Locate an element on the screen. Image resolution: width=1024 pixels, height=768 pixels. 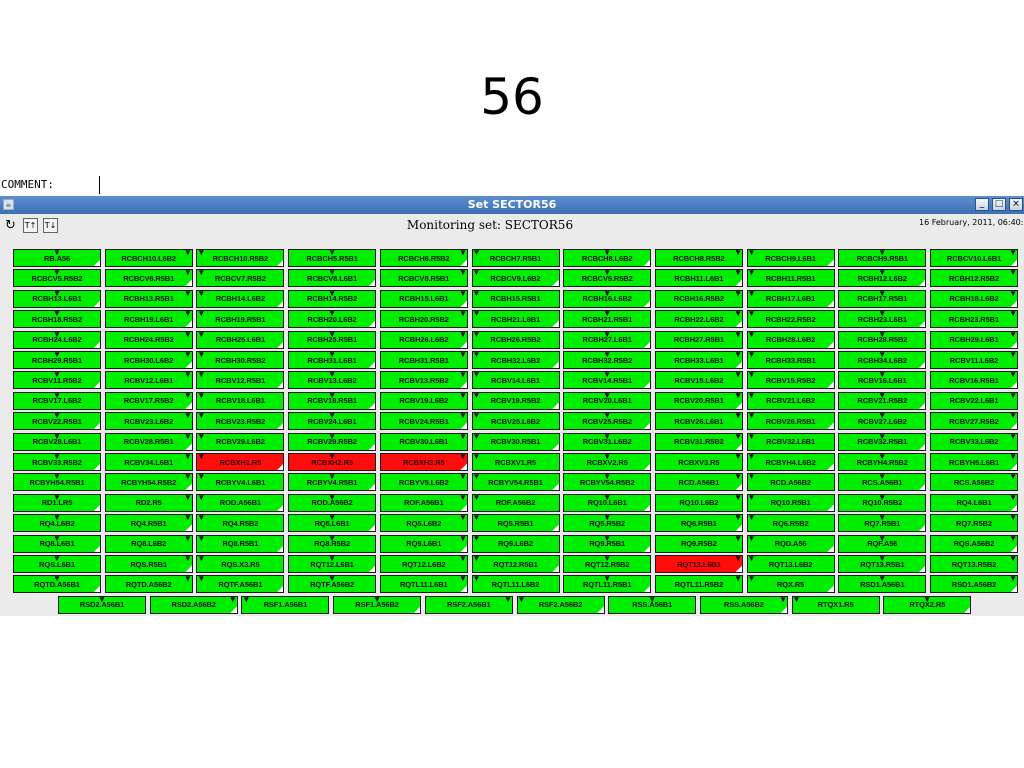
circuit-cell: RSF2.A56B1 ▼ is located at coordinates (468, 604).